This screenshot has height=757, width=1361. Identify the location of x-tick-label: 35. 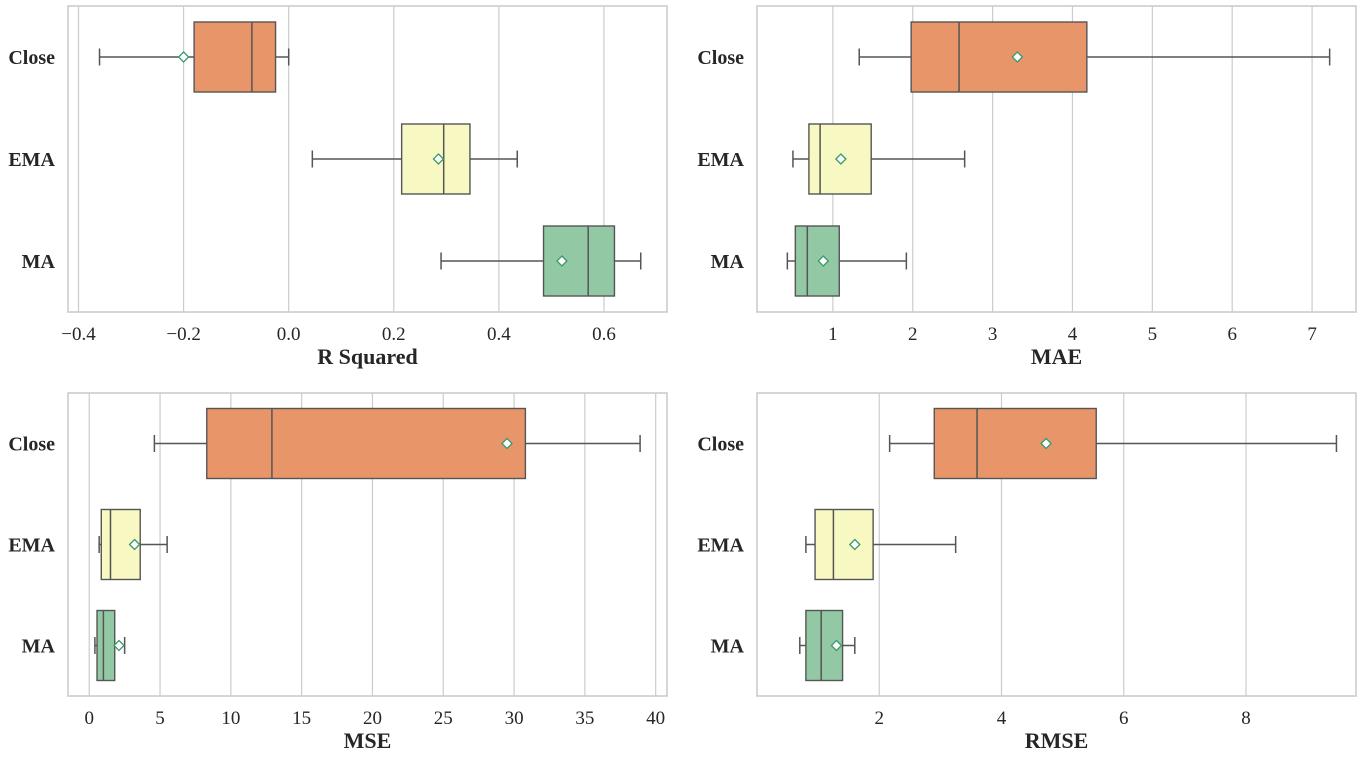
(584, 718).